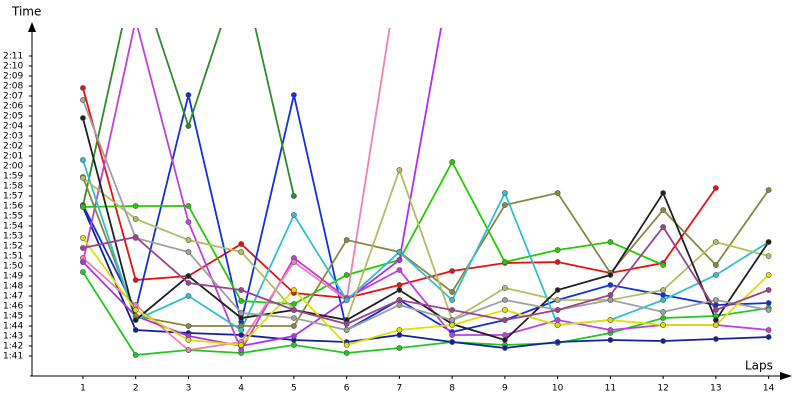  What do you see at coordinates (32, 27) in the screenshot?
I see `y-arrow` at bounding box center [32, 27].